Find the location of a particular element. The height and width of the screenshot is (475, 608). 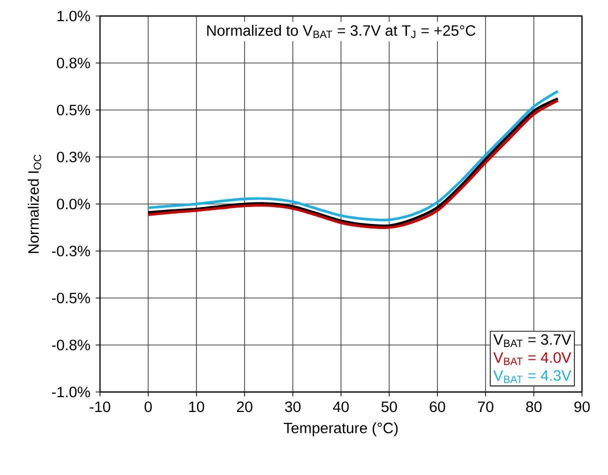

x-tick-label: 60 is located at coordinates (438, 406).